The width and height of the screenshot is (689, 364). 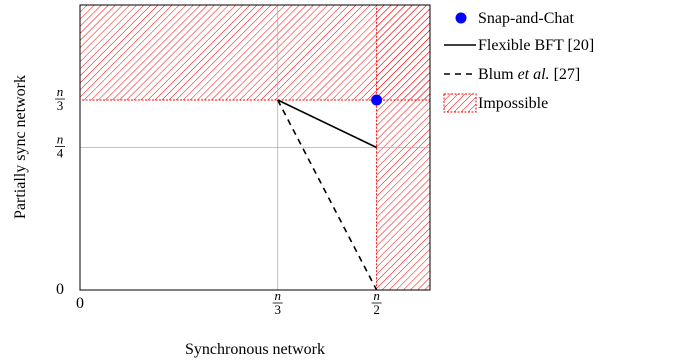 What do you see at coordinates (327, 195) in the screenshot?
I see `blum-line` at bounding box center [327, 195].